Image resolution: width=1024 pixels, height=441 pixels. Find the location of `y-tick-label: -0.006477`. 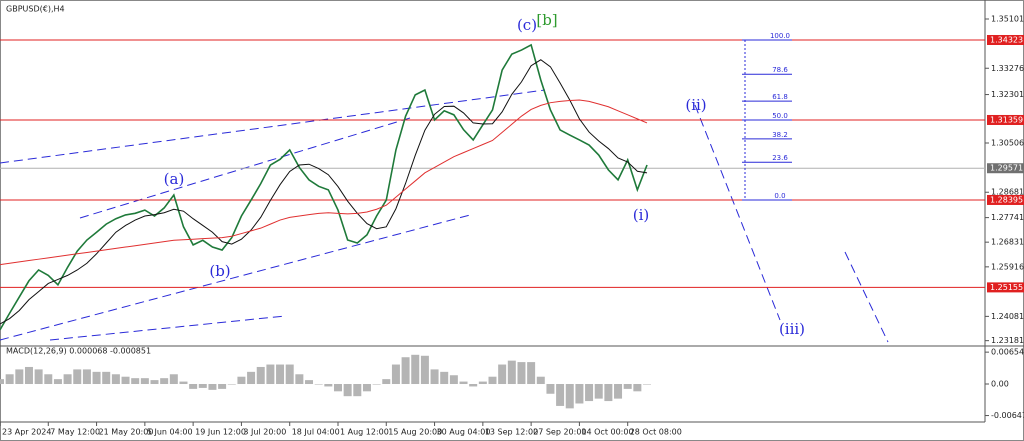

y-tick-label: -0.006477 is located at coordinates (1007, 415).